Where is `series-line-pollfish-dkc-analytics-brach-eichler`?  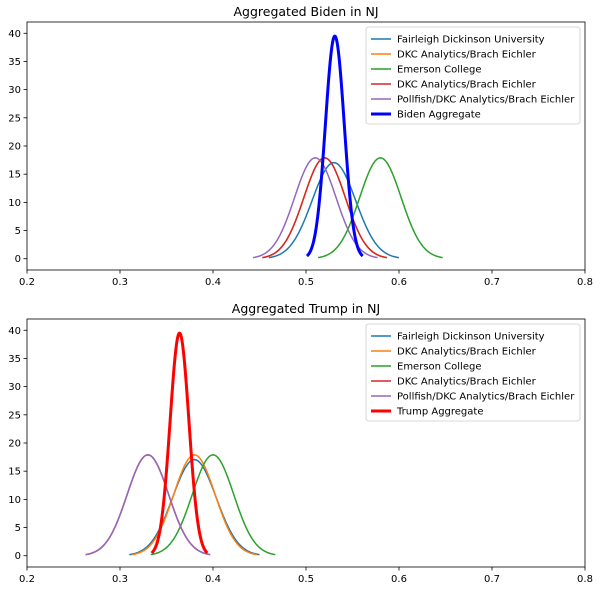 series-line-pollfish-dkc-analytics-brach-eichler is located at coordinates (148, 505).